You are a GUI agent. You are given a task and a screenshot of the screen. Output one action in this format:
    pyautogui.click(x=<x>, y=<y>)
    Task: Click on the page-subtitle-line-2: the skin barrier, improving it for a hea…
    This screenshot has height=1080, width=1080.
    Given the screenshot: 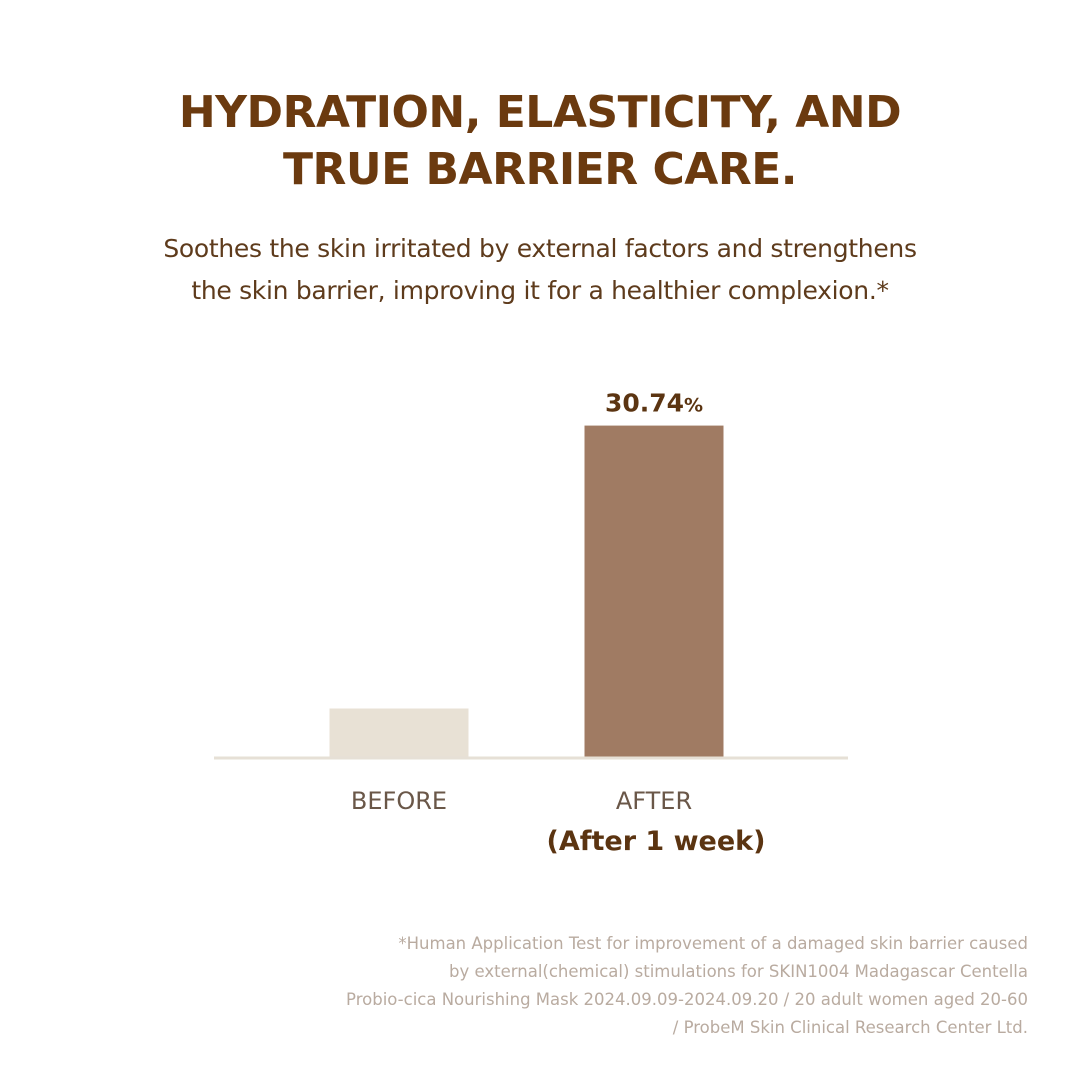 What is the action you would take?
    pyautogui.click(x=540, y=290)
    